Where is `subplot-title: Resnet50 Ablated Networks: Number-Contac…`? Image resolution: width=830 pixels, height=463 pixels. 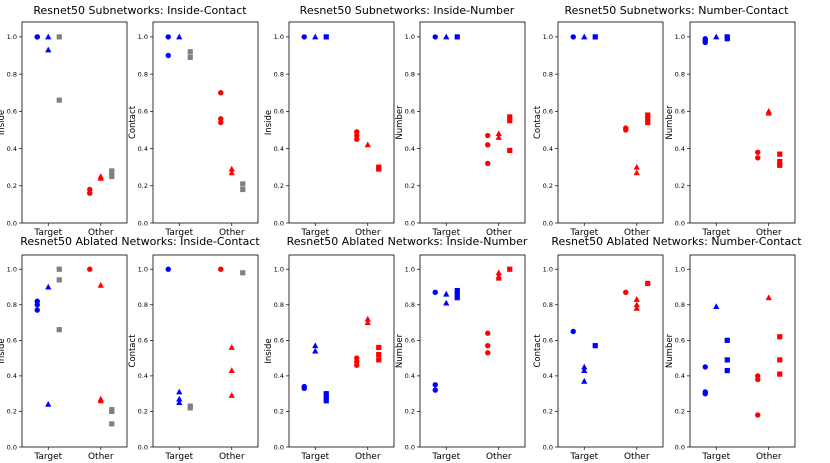
subplot-title: Resnet50 Ablated Networks: Number-Contac… is located at coordinates (676, 241).